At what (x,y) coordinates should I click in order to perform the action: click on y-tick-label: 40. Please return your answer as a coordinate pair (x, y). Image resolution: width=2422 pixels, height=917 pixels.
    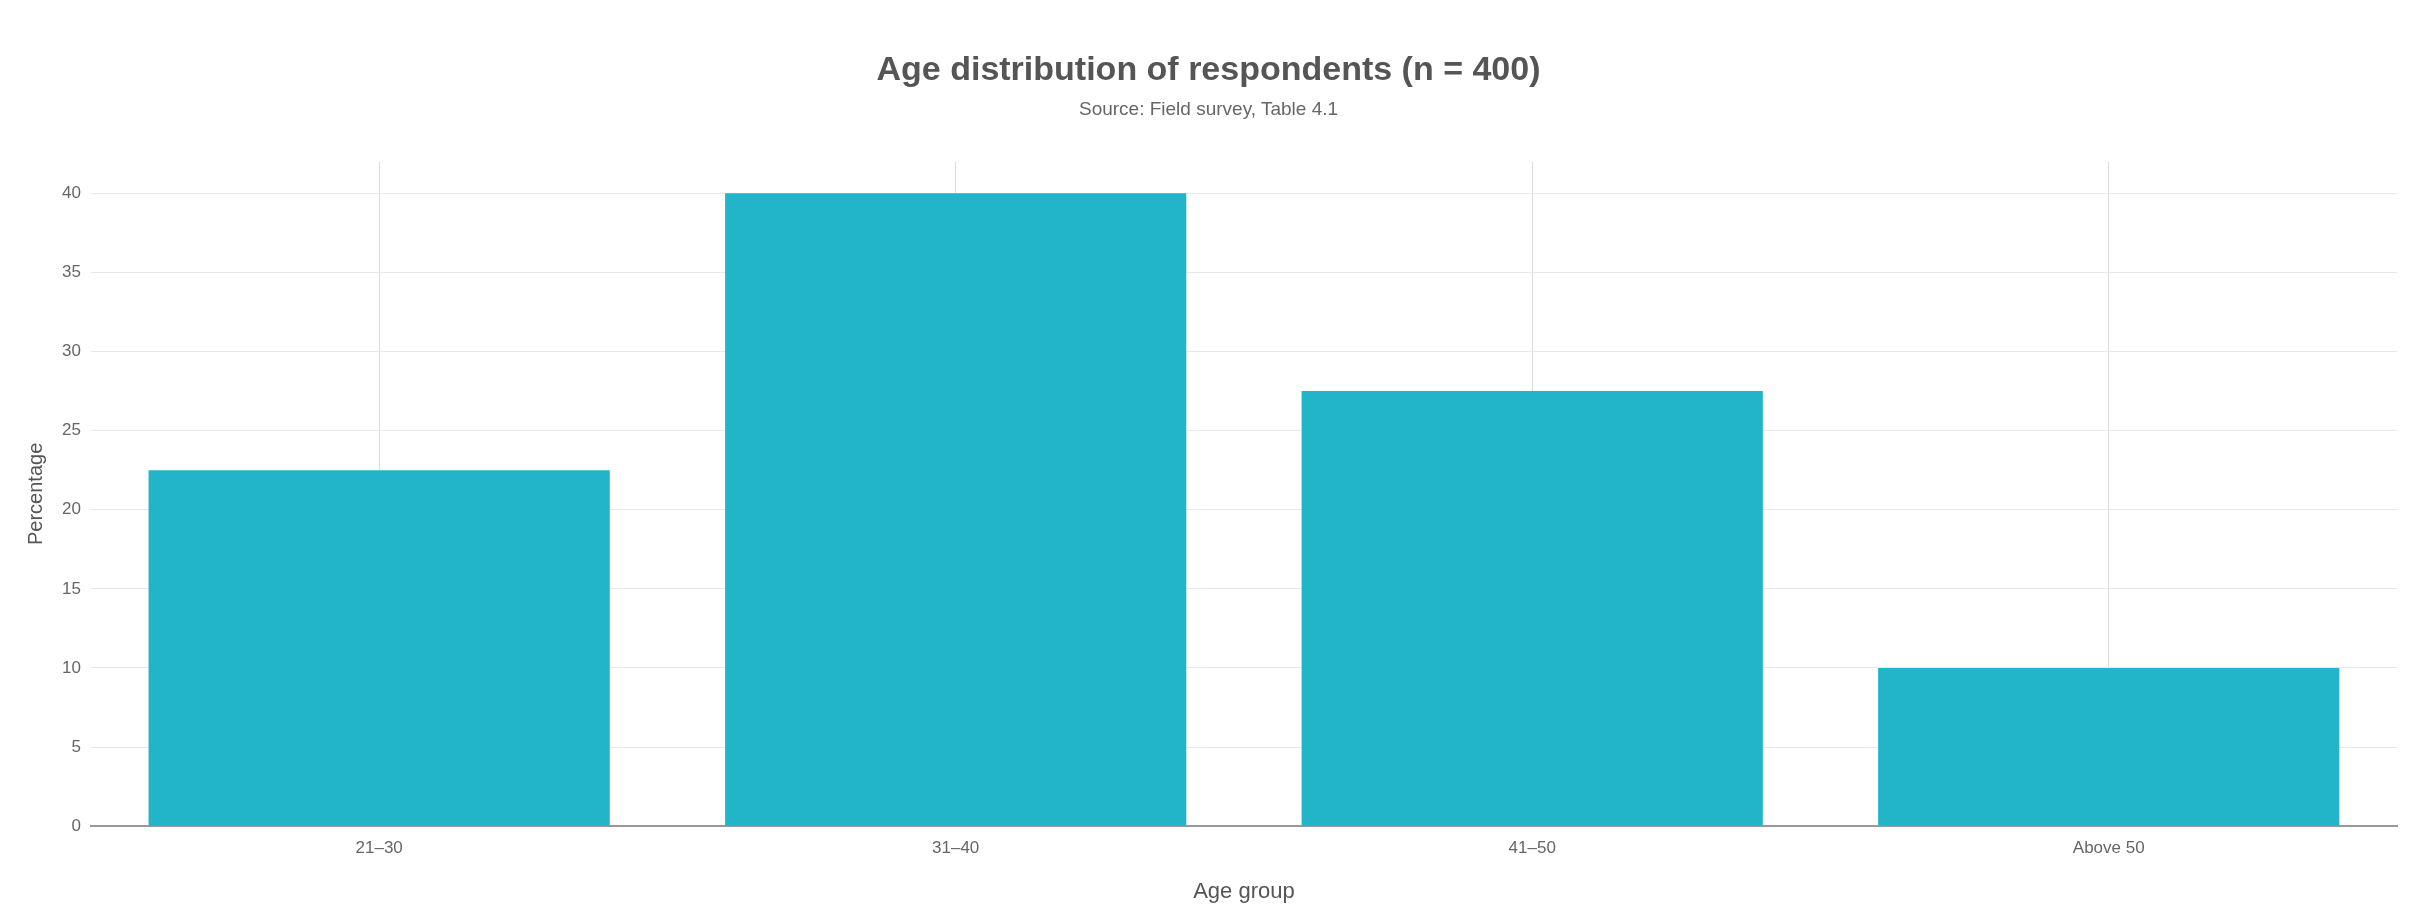
    Looking at the image, I should click on (71, 192).